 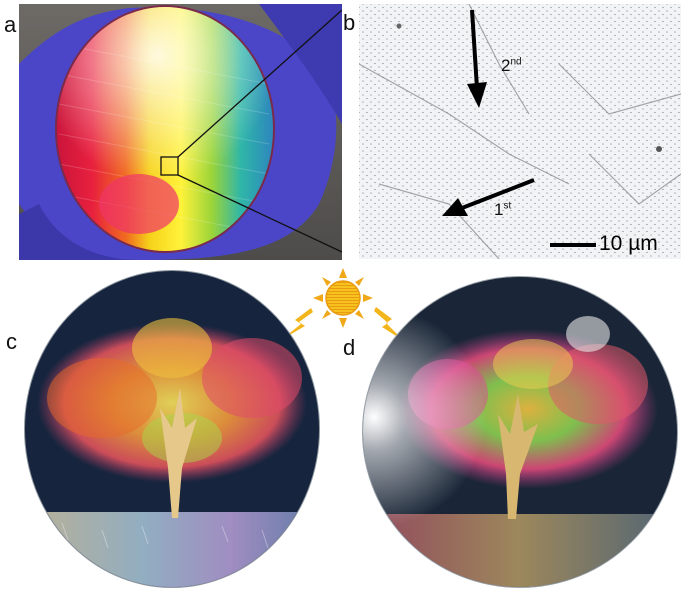 I want to click on arrow-second-label: 2nd, so click(x=511, y=65).